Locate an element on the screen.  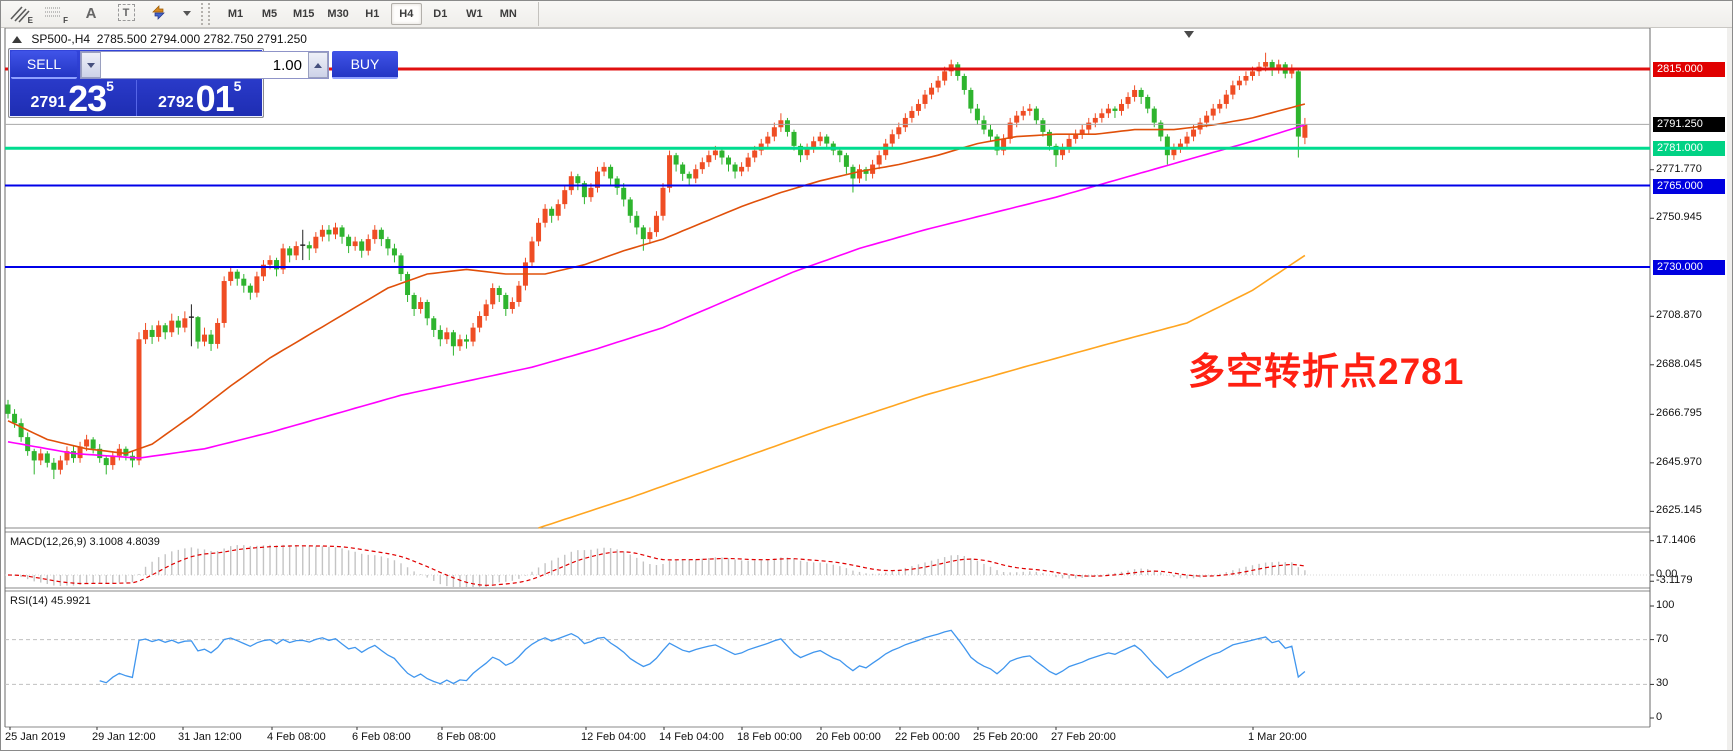
grid-glyph is located at coordinates (53, 11).